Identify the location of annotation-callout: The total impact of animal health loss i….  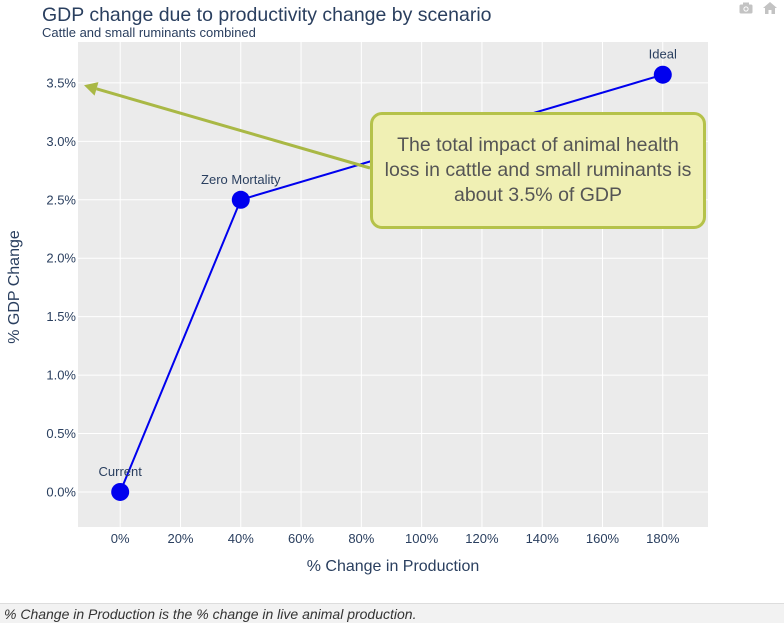
(538, 170).